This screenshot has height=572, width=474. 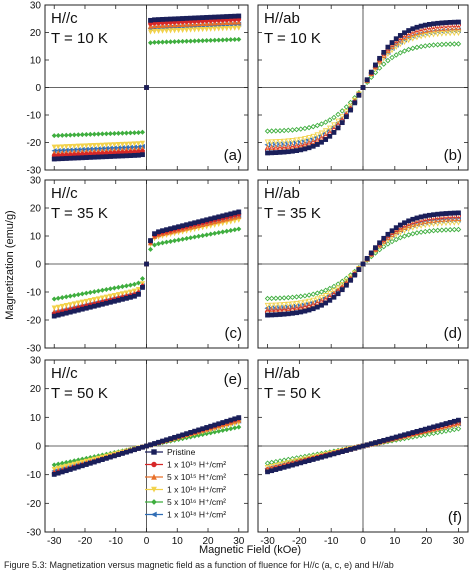 What do you see at coordinates (250, 550) in the screenshot?
I see `x-axis-title: Magnetic Field (kOe)` at bounding box center [250, 550].